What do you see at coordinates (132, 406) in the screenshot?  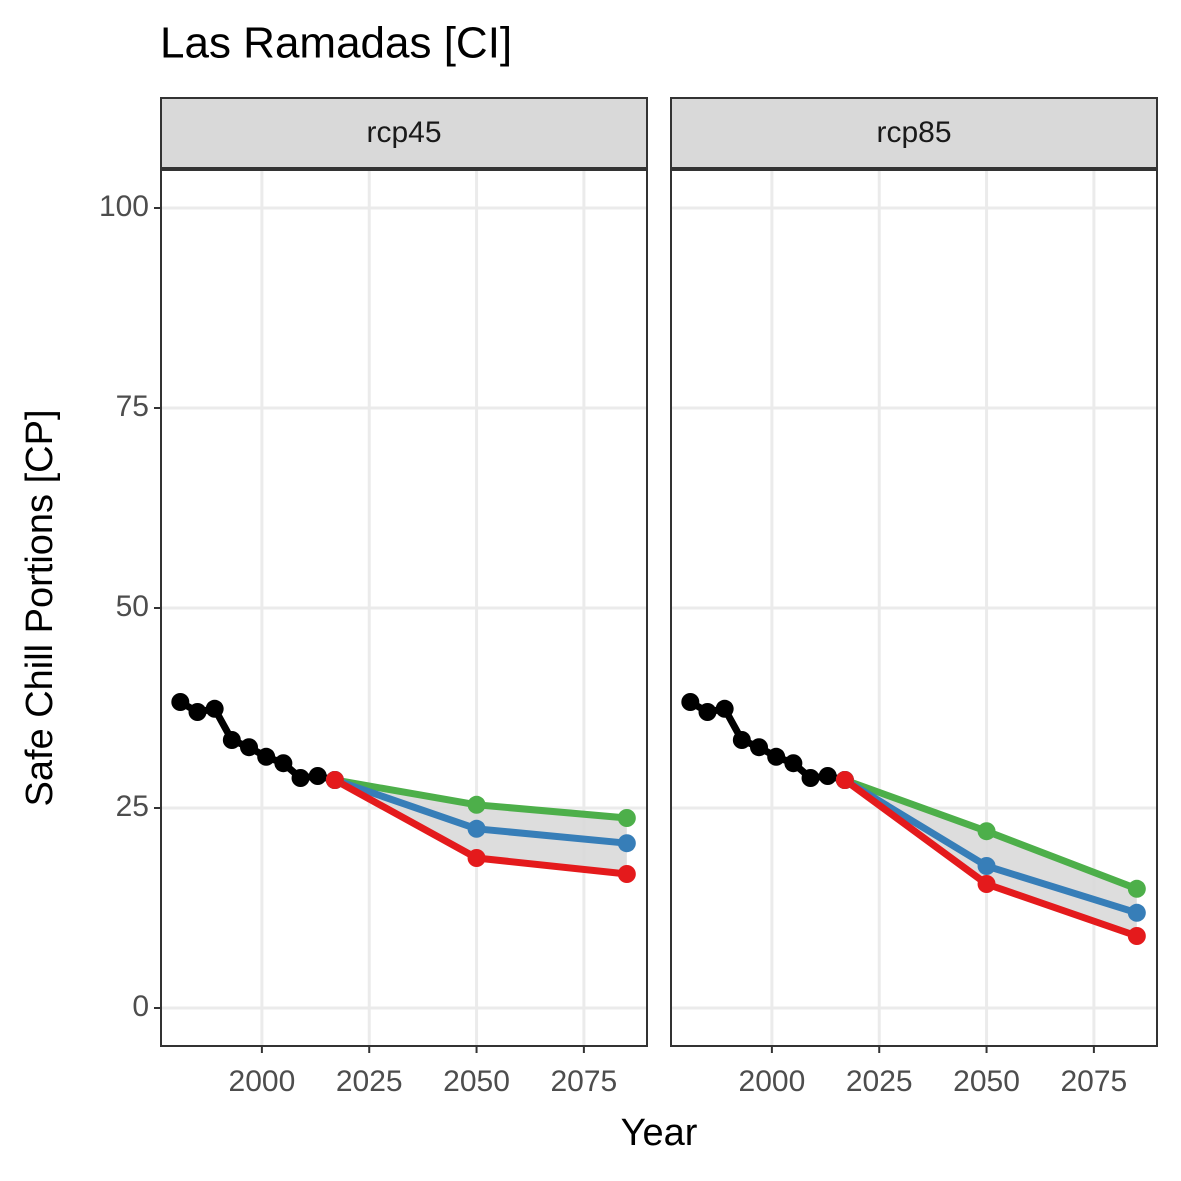 I see `y-tick-label: 75` at bounding box center [132, 406].